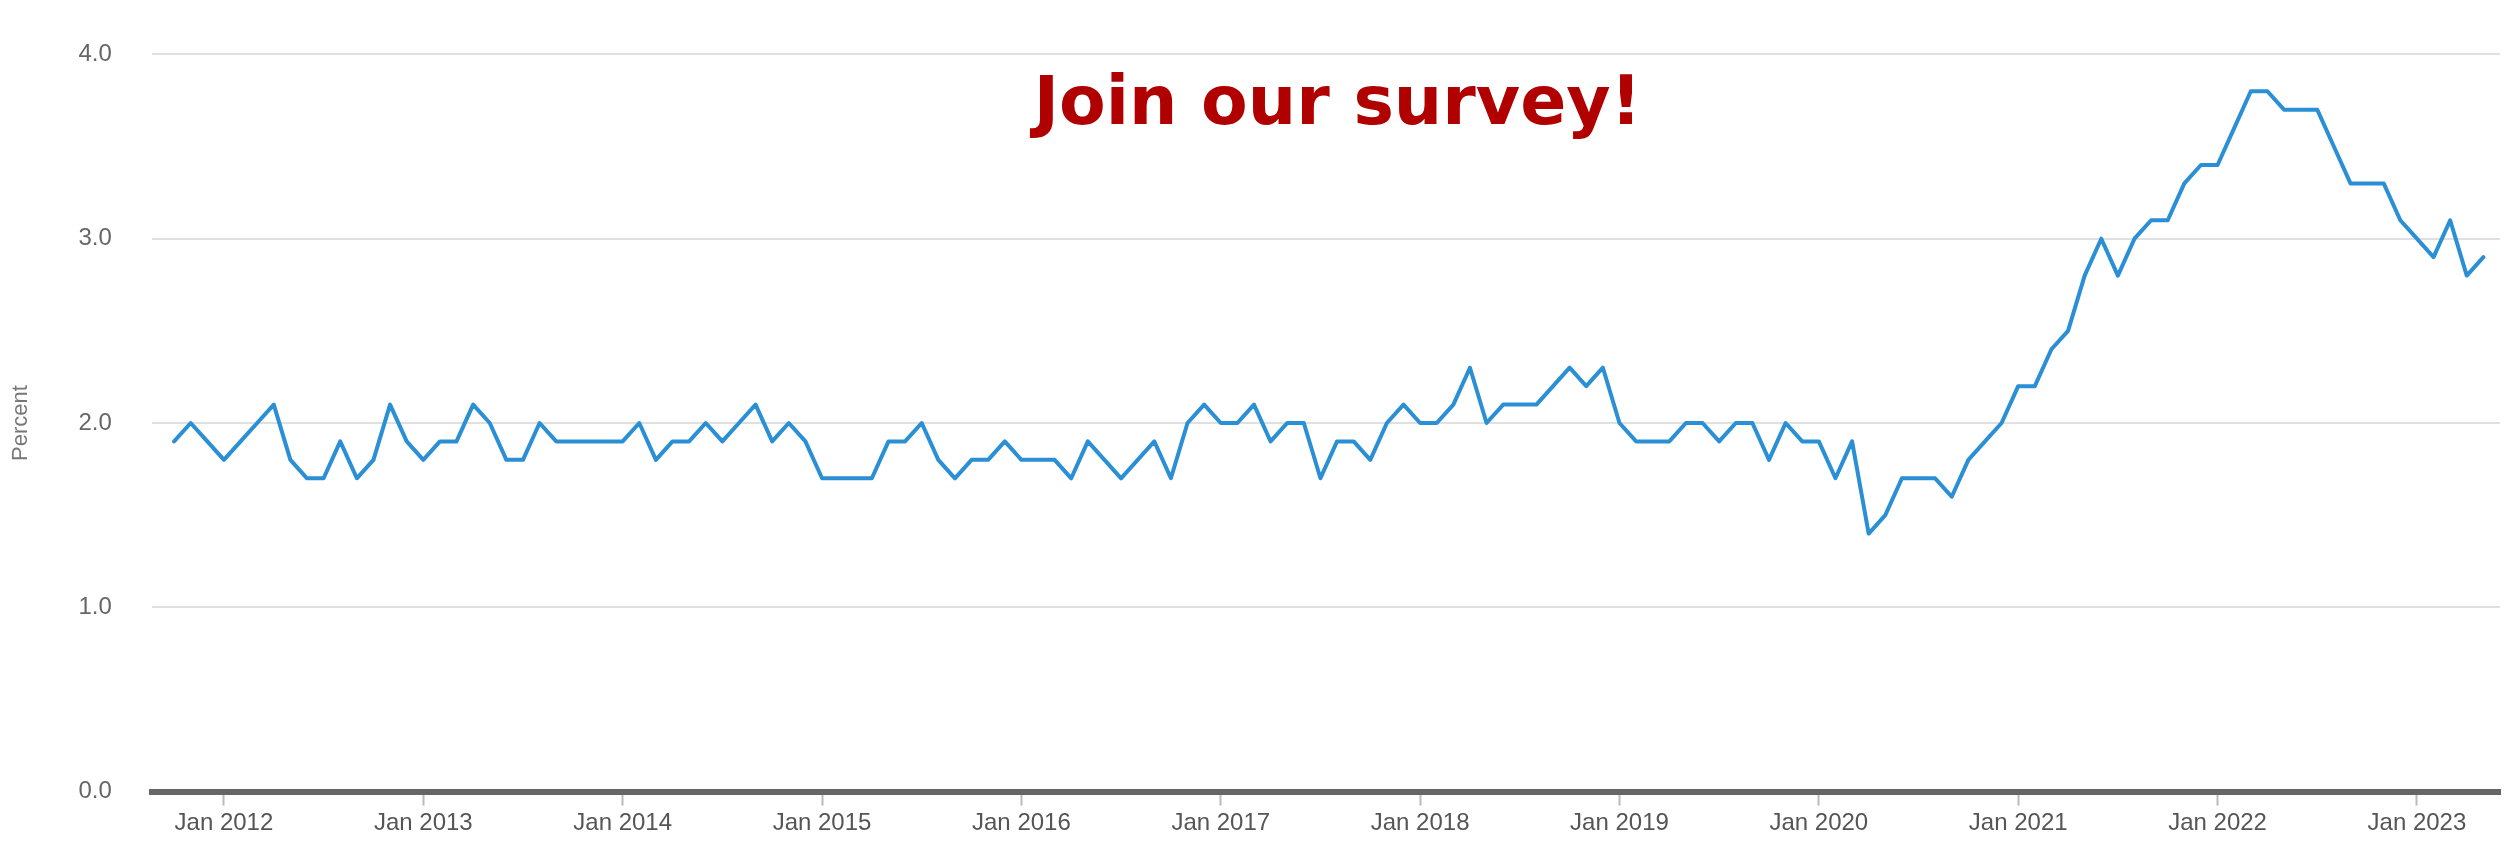  Describe the element at coordinates (1021, 821) in the screenshot. I see `x-tick-label: Jan 2016` at that location.